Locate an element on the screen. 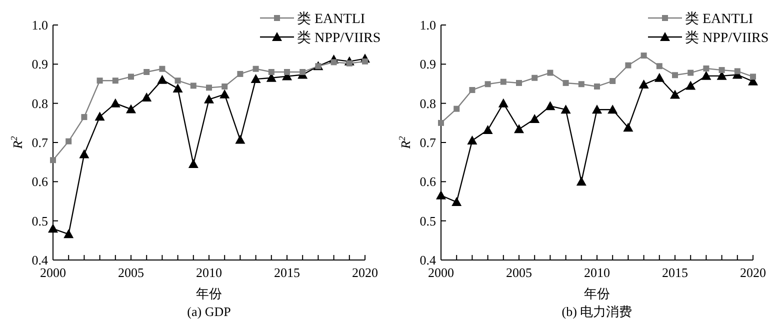 This screenshot has height=320, width=775. text: (b) 电力消费 is located at coordinates (597, 311).